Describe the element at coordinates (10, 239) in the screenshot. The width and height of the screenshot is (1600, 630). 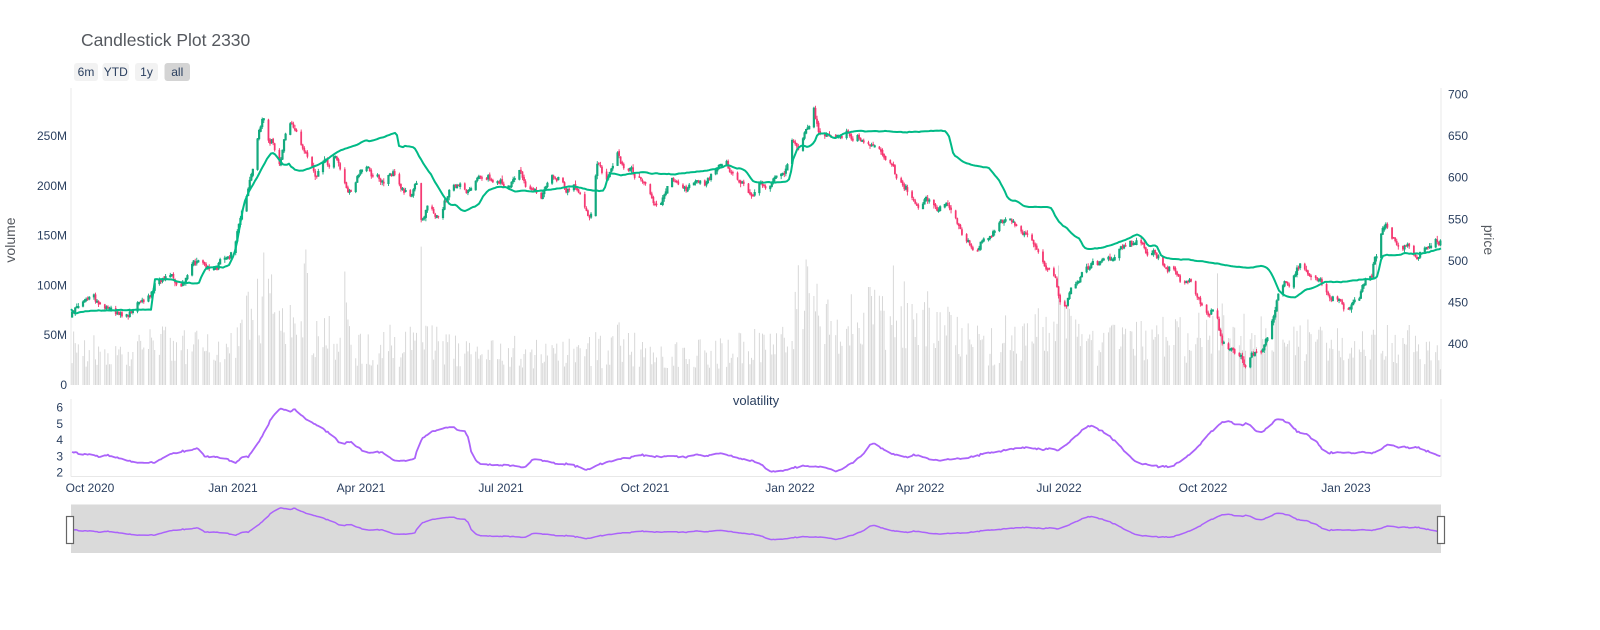
I see `svg-text: volume` at that location.